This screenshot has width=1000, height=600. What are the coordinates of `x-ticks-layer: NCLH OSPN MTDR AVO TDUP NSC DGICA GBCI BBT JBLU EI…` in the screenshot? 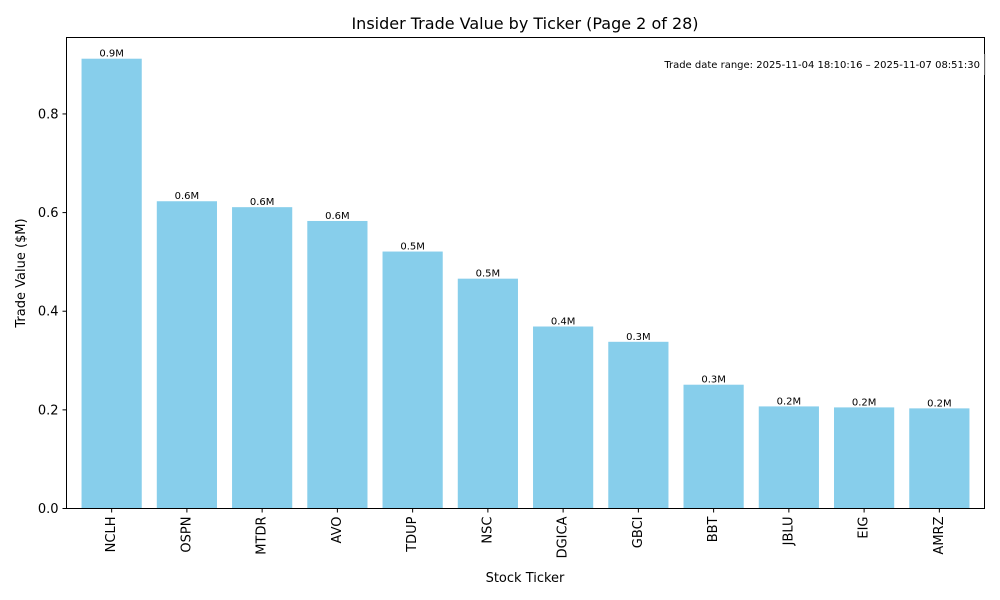 It's located at (525, 533).